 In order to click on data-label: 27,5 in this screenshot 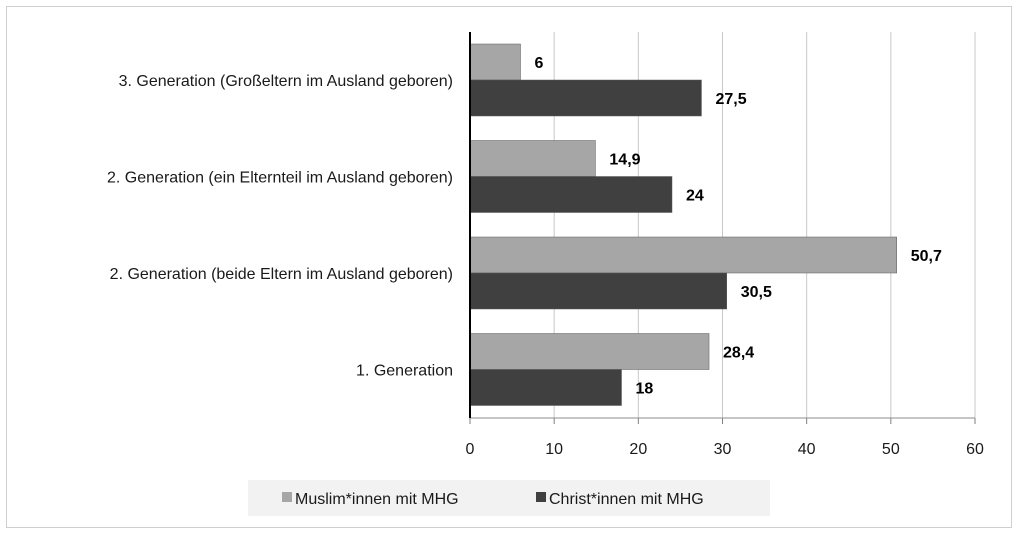, I will do `click(730, 99)`.